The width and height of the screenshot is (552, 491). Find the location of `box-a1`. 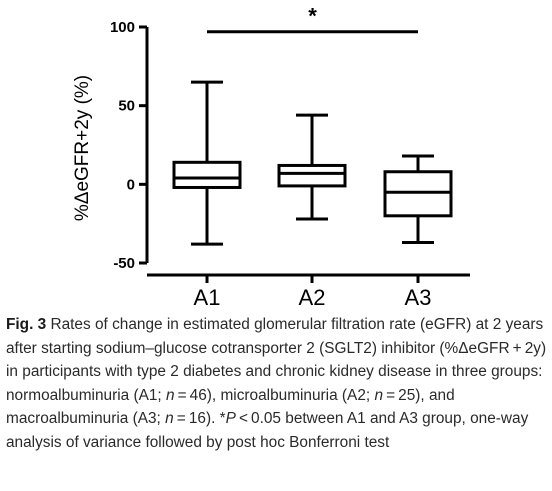

box-a1 is located at coordinates (207, 163).